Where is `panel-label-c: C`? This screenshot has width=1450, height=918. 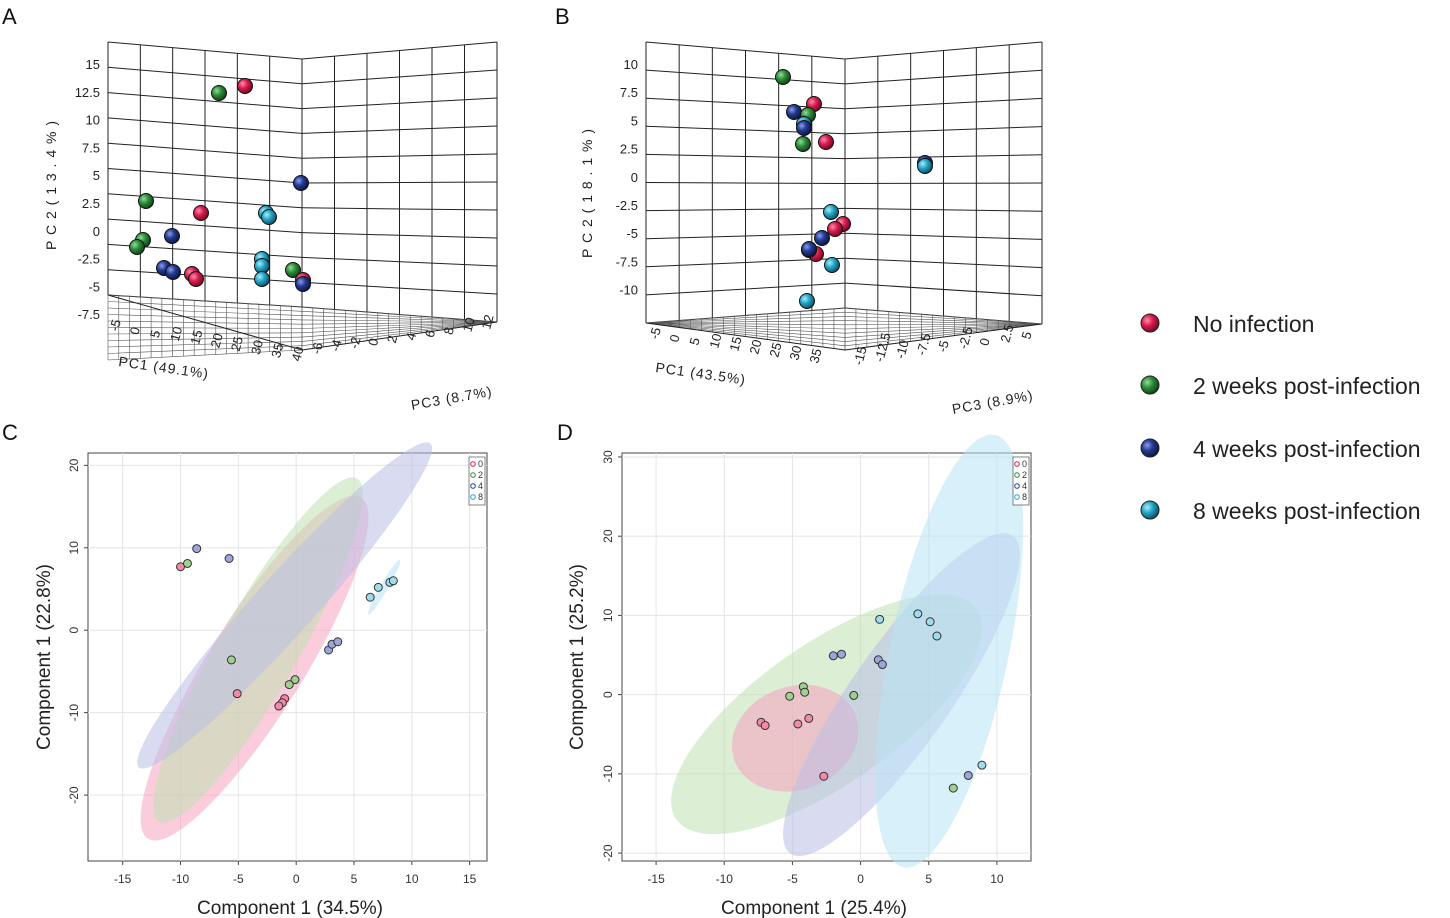 panel-label-c: C is located at coordinates (10, 432).